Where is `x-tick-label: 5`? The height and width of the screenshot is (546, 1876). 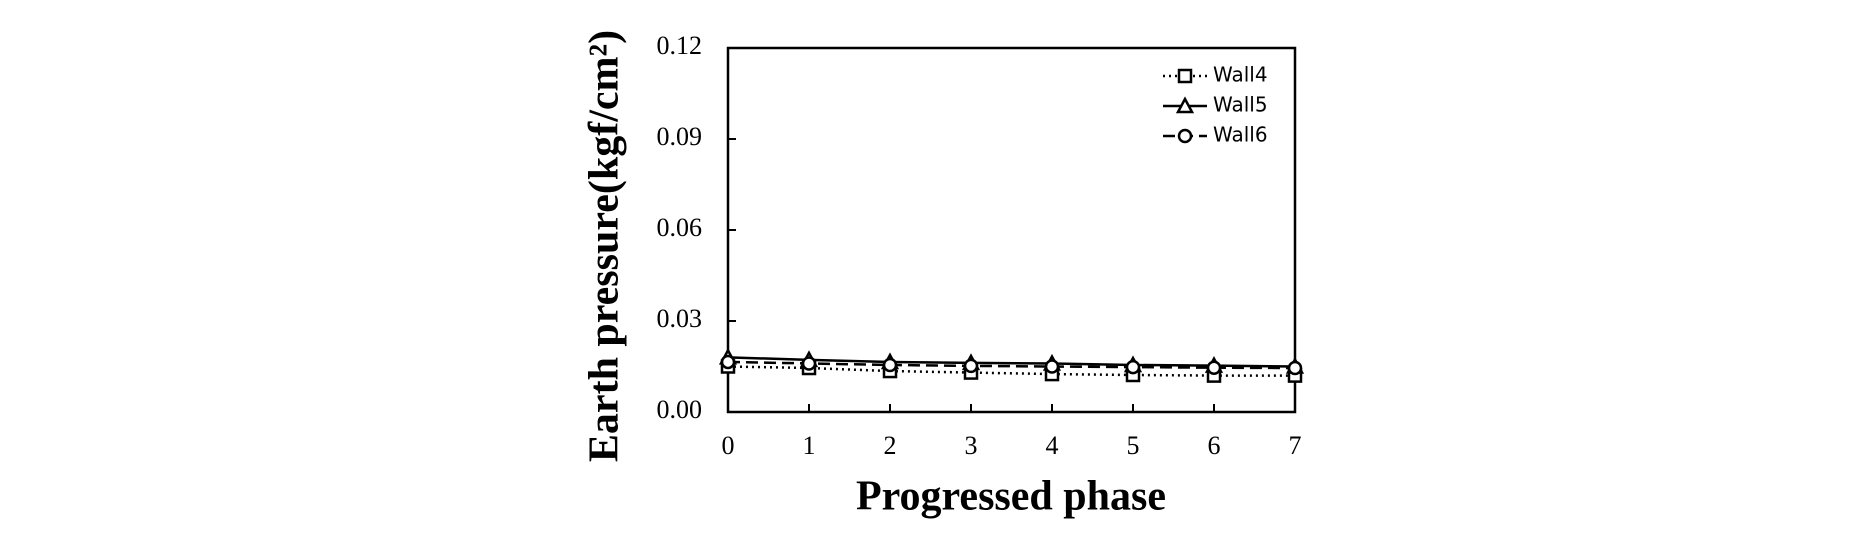 x-tick-label: 5 is located at coordinates (1133, 445).